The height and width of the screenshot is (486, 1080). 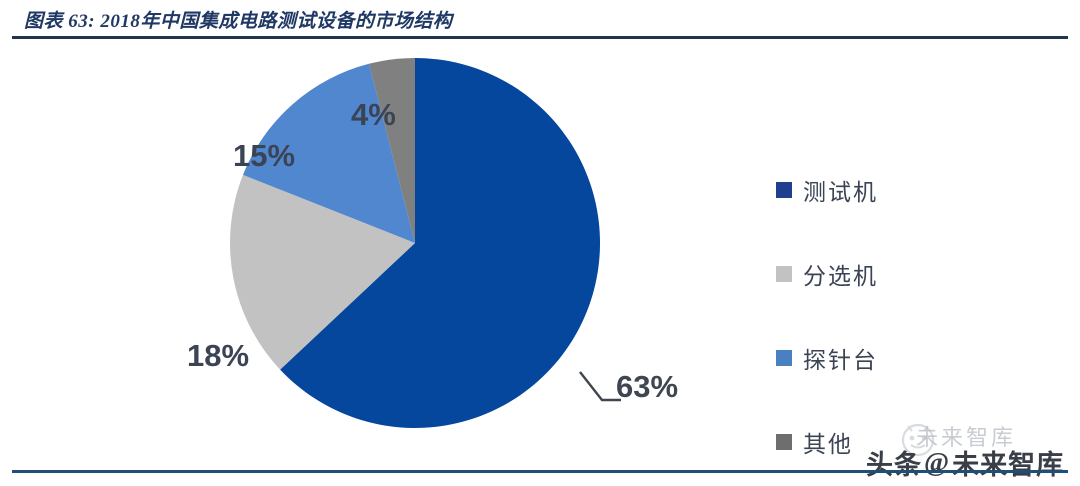 What do you see at coordinates (540, 471) in the screenshot?
I see `footer-divider` at bounding box center [540, 471].